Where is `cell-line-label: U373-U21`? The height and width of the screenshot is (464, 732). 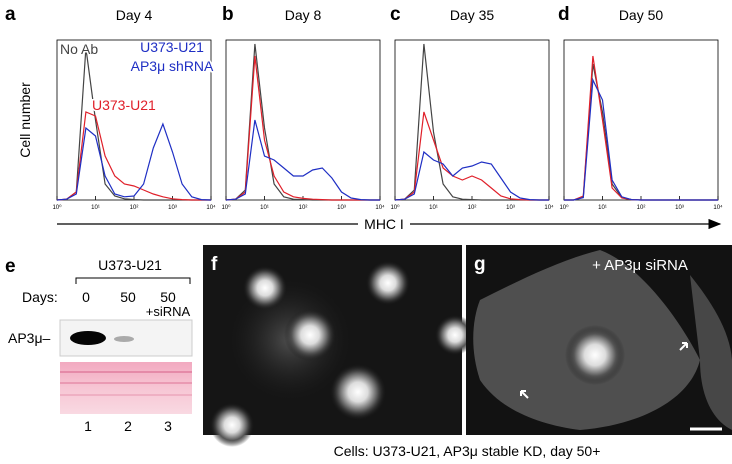
cell-line-label: U373-U21 is located at coordinates (130, 265).